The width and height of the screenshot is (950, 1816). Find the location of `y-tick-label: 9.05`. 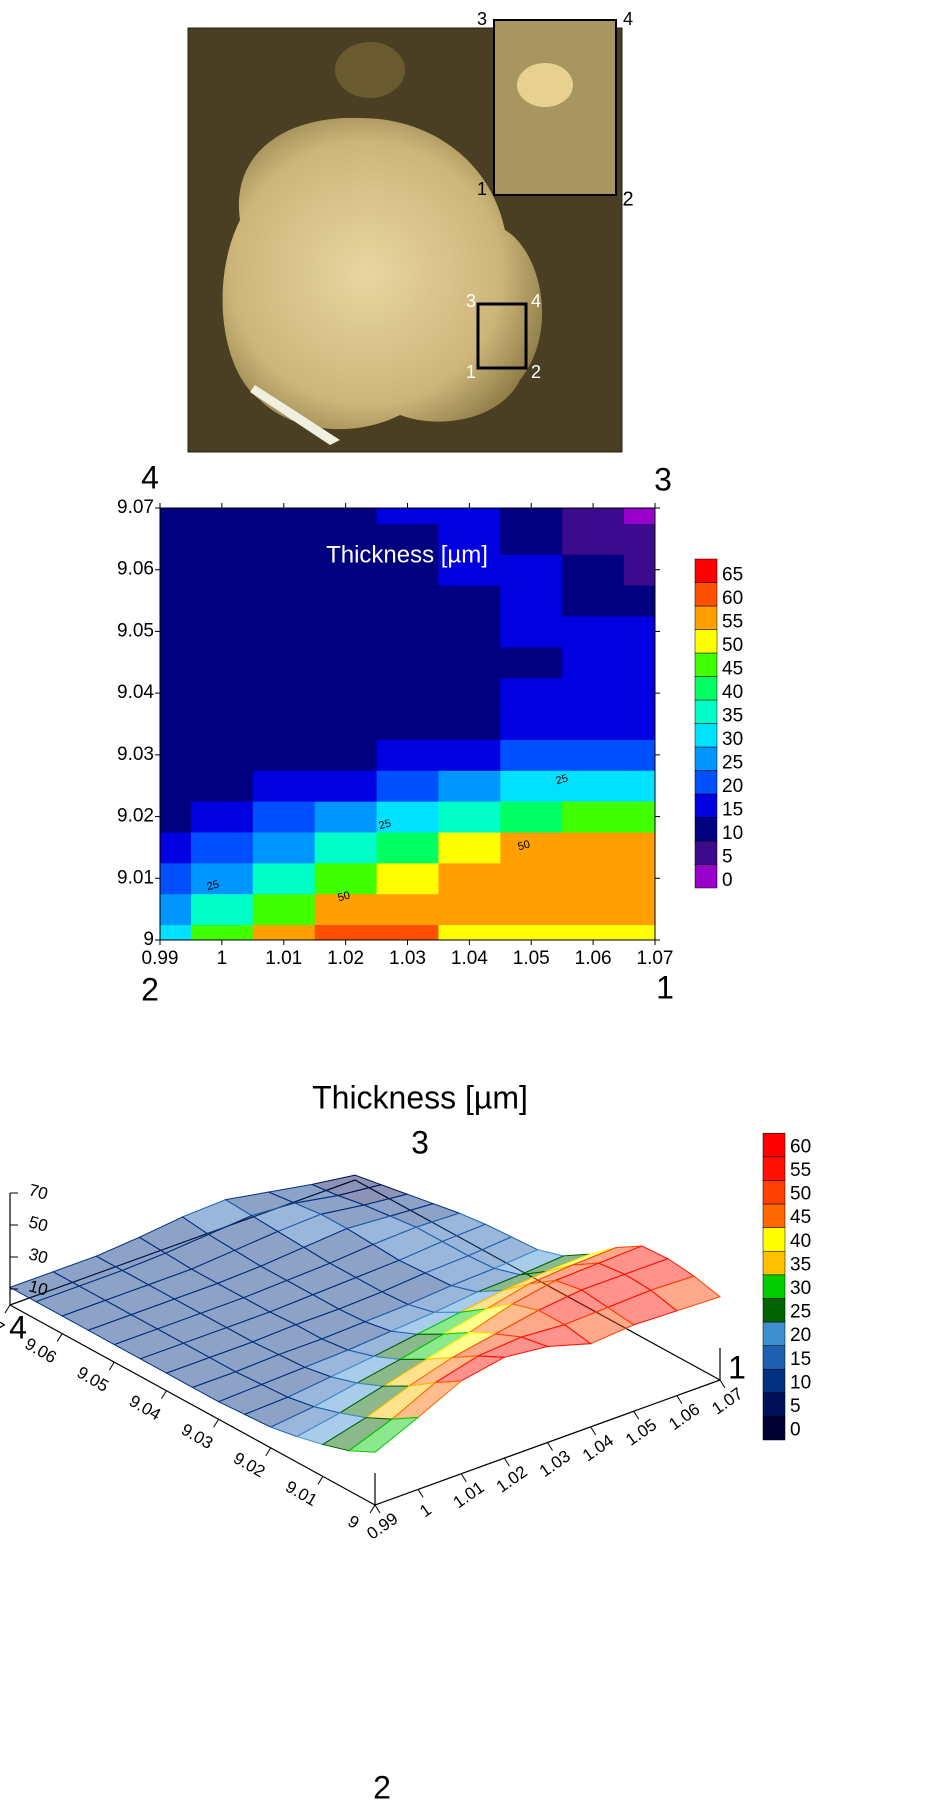

y-tick-label: 9.05 is located at coordinates (135, 630).